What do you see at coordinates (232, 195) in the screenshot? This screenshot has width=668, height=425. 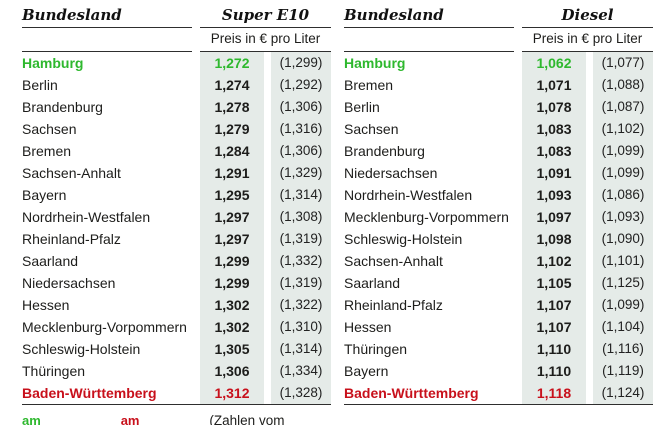 I see `current-price-cell: 1,295` at bounding box center [232, 195].